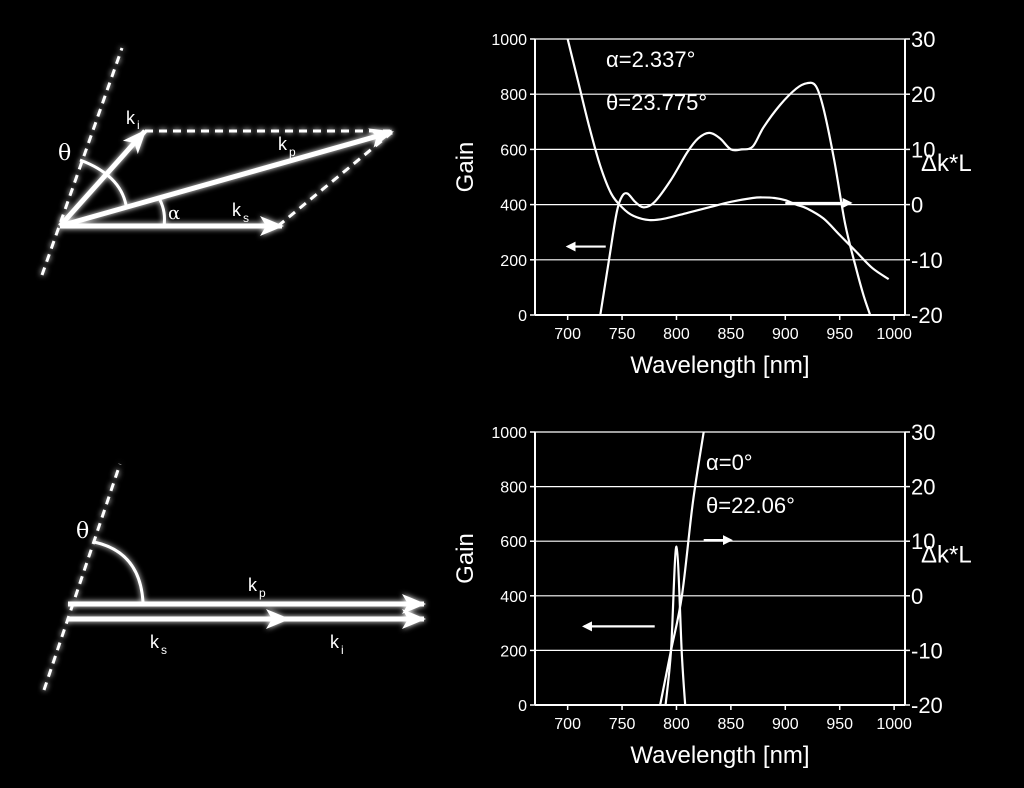 Image resolution: width=1024 pixels, height=788 pixels. Describe the element at coordinates (226, 178) in the screenshot. I see `kp-arrow` at that location.